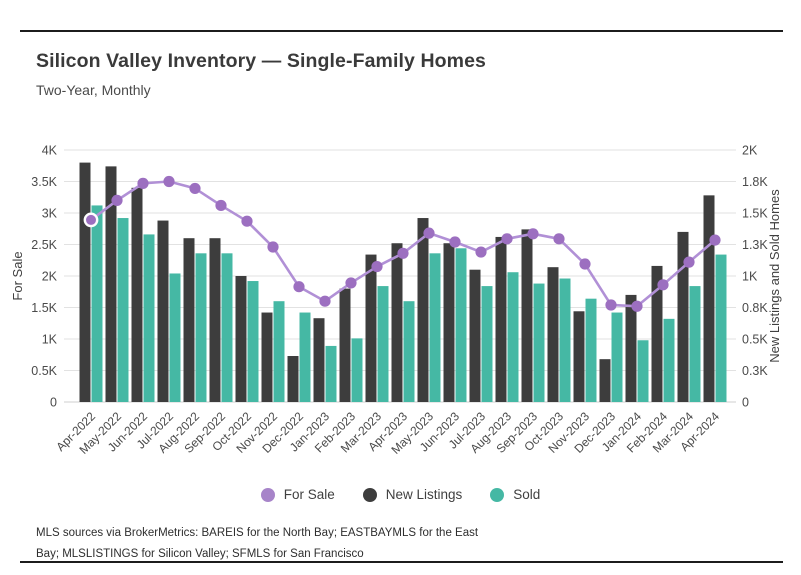 The height and width of the screenshot is (575, 801). I want to click on bottom-divider, so click(401, 562).